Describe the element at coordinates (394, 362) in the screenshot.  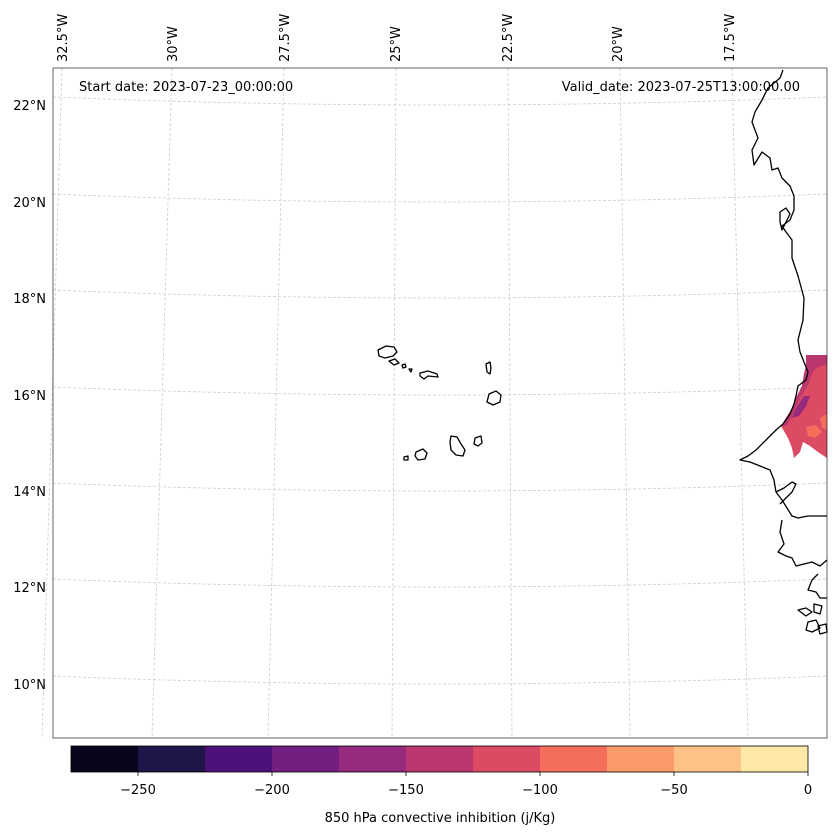
I see `island-sao-vicente` at that location.